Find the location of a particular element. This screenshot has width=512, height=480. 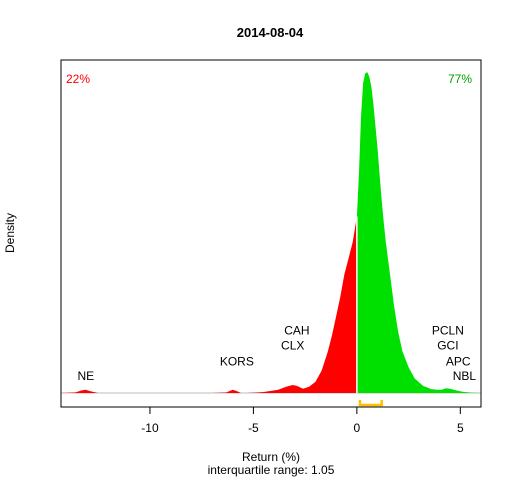

iqr-subtitle: interquartile range: 1.05 is located at coordinates (271, 470).